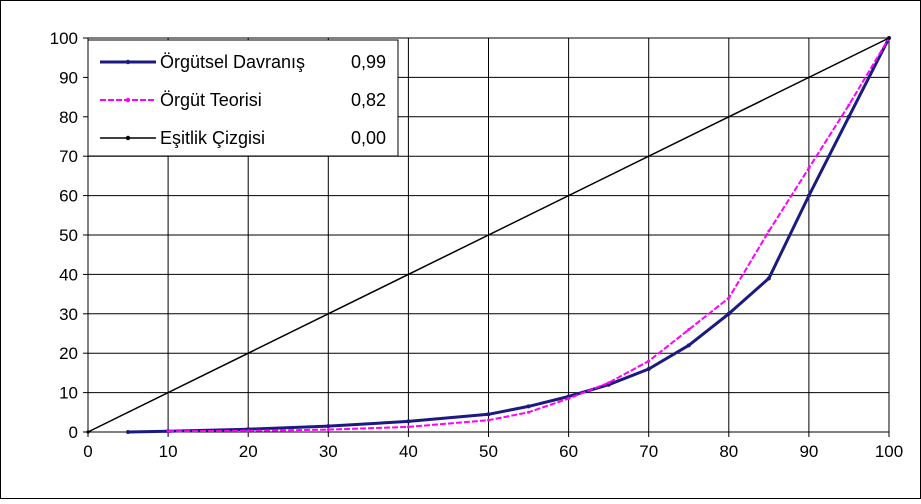 This screenshot has width=921, height=504. Describe the element at coordinates (808, 451) in the screenshot. I see `x-tick-label: 90` at that location.